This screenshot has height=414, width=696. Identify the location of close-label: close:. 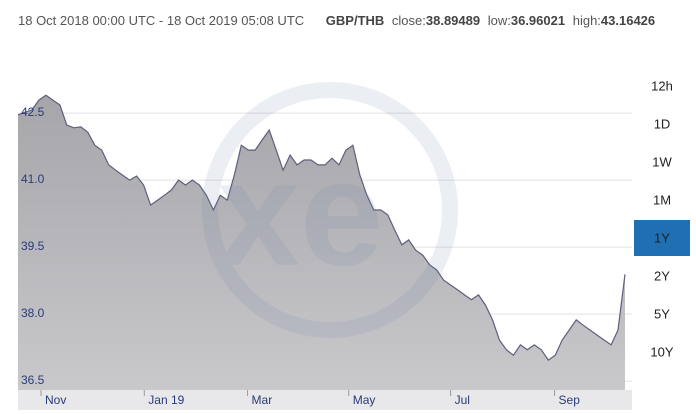
(409, 20).